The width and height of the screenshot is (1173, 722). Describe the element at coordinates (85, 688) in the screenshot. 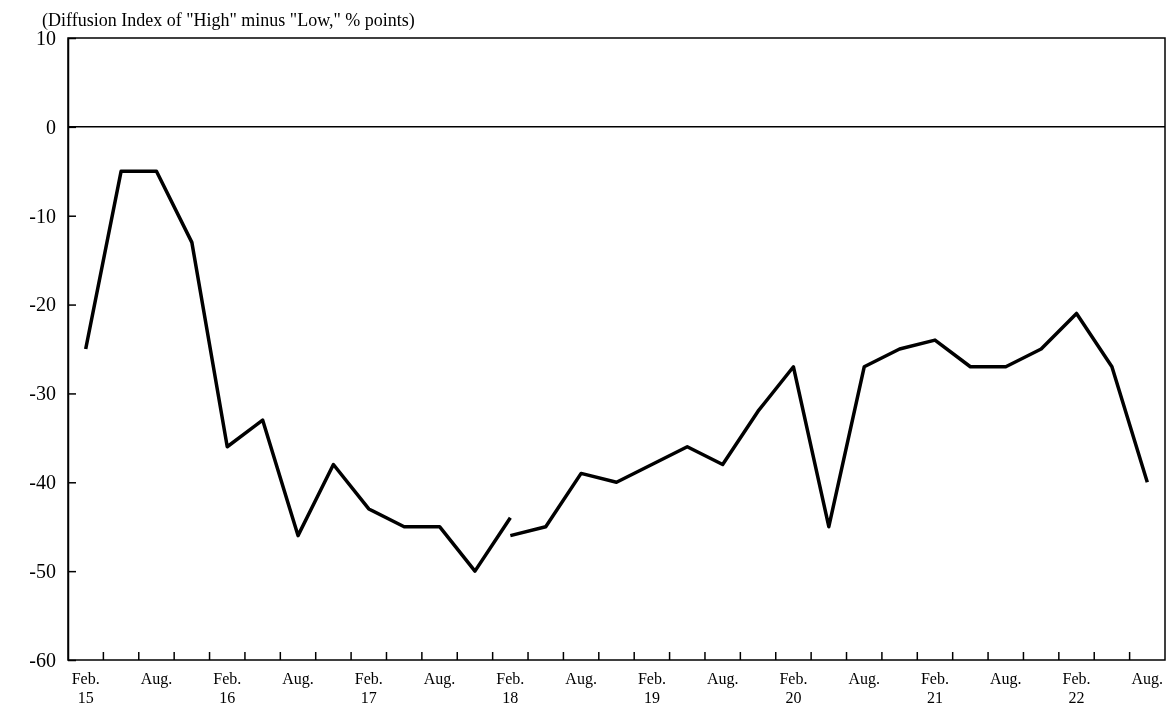

I see `x-tick-label: Feb. 15` at that location.